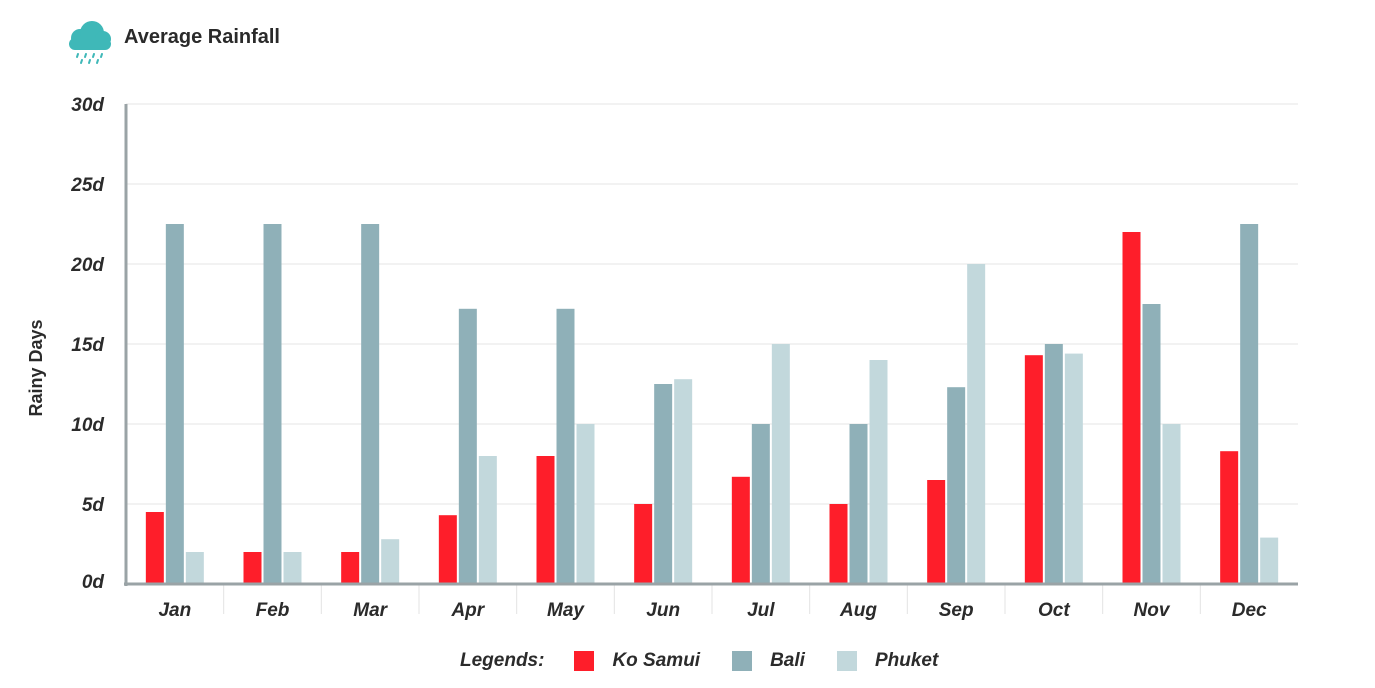  What do you see at coordinates (663, 484) in the screenshot?
I see `bar-bali-jun` at bounding box center [663, 484].